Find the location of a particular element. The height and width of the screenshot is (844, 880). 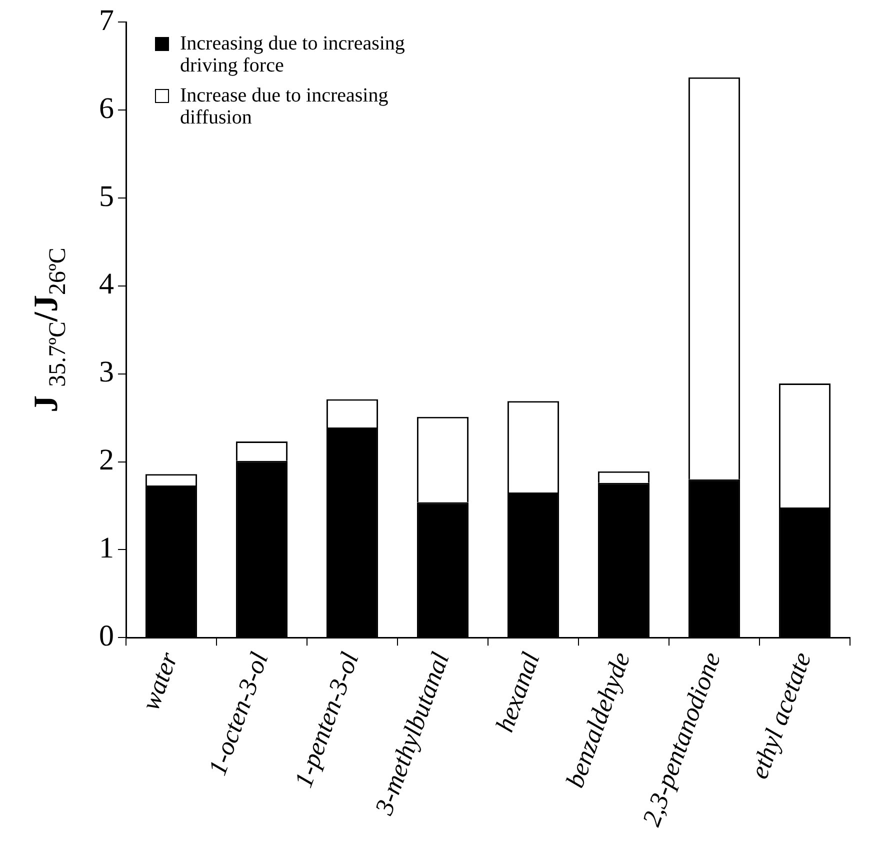

x-tick-label: hexanal is located at coordinates (518, 692).